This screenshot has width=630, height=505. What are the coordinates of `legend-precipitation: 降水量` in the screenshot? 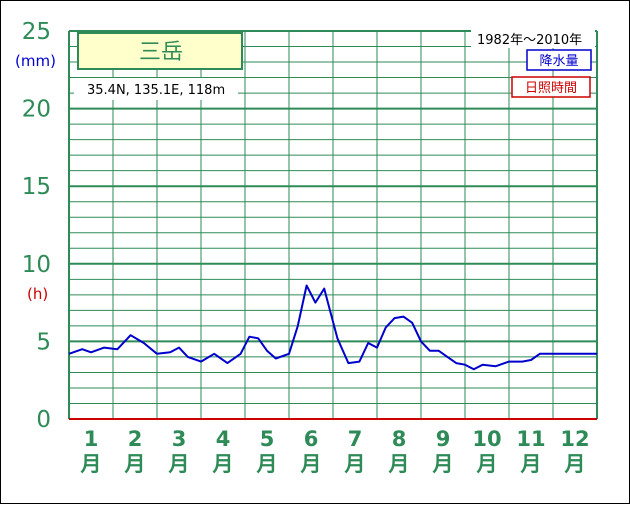 It's located at (558, 61).